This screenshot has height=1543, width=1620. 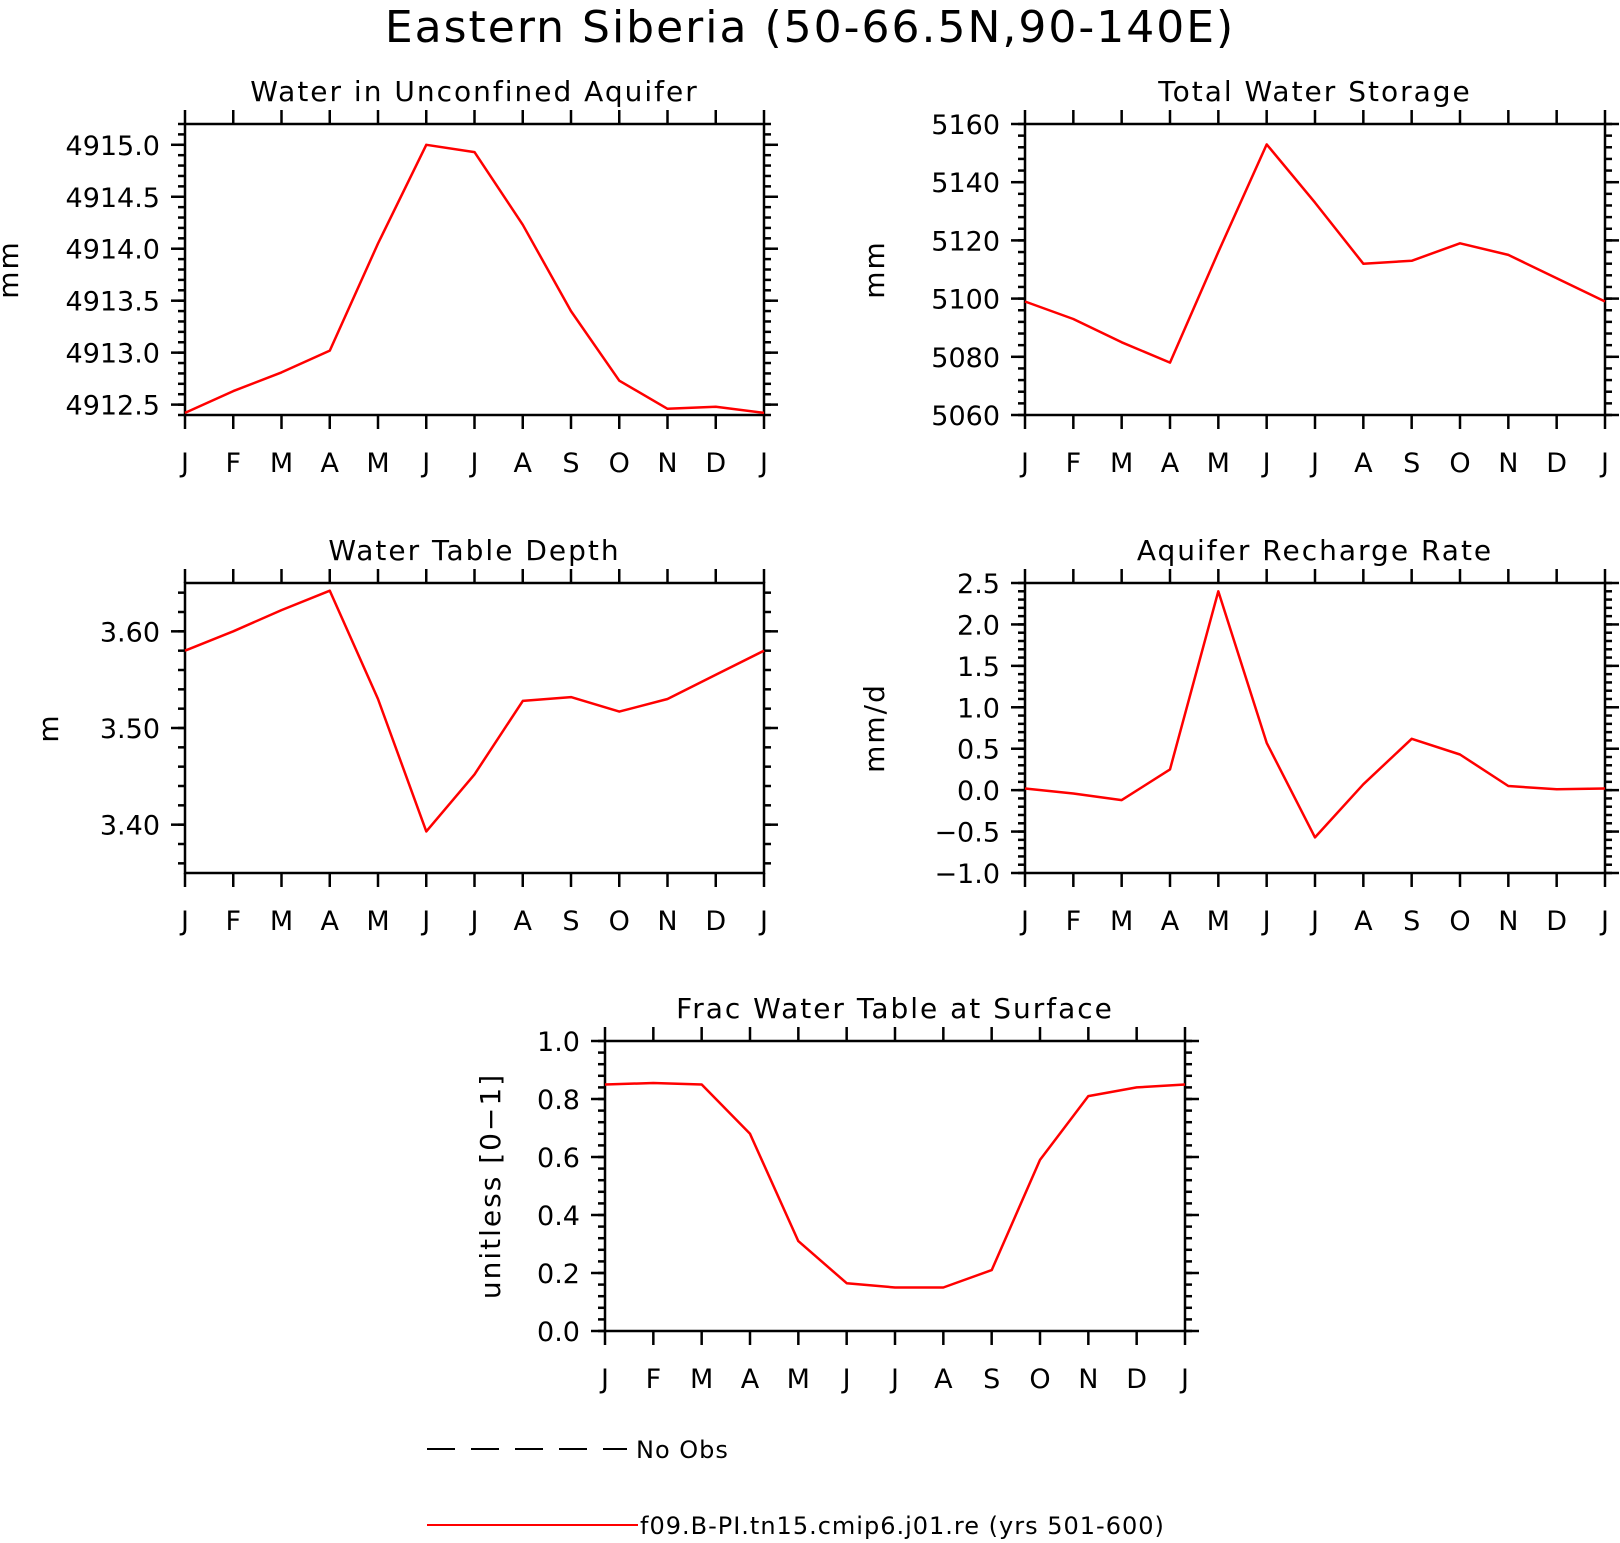 I want to click on legend-label-model: f09.B-PI.tn15.cmip6.j01.re (yrs 501-600), so click(x=902, y=1526).